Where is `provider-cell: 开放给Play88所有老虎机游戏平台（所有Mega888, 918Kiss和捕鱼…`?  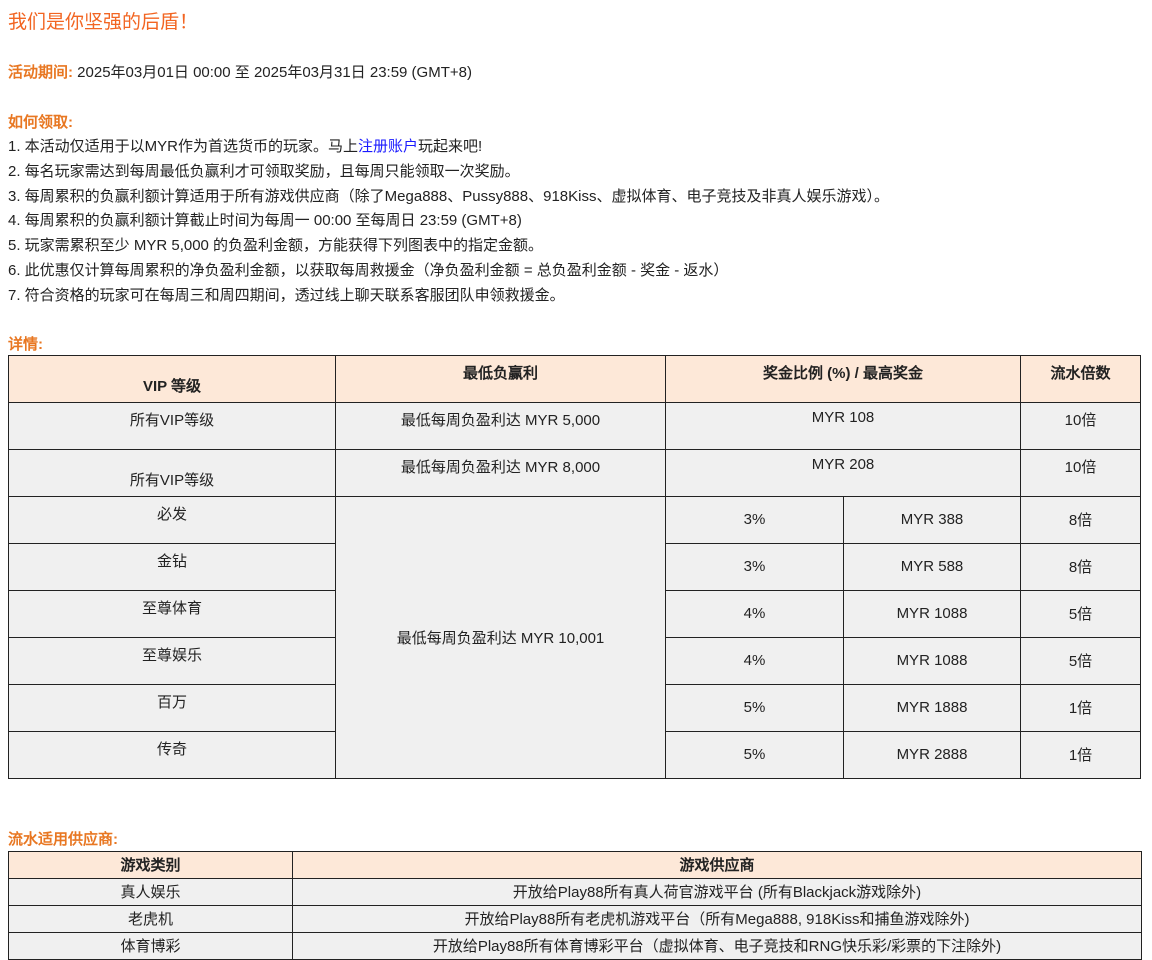
provider-cell: 开放给Play88所有老虎机游戏平台（所有Mega888, 918Kiss和捕鱼… is located at coordinates (717, 918).